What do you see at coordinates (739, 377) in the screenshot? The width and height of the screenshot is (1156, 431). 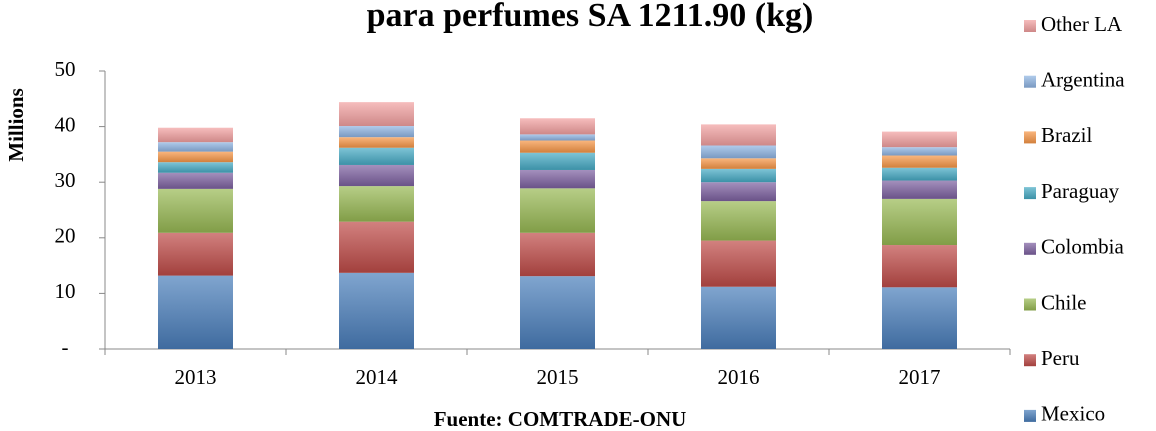 I see `x-tick-label: 2016` at bounding box center [739, 377].